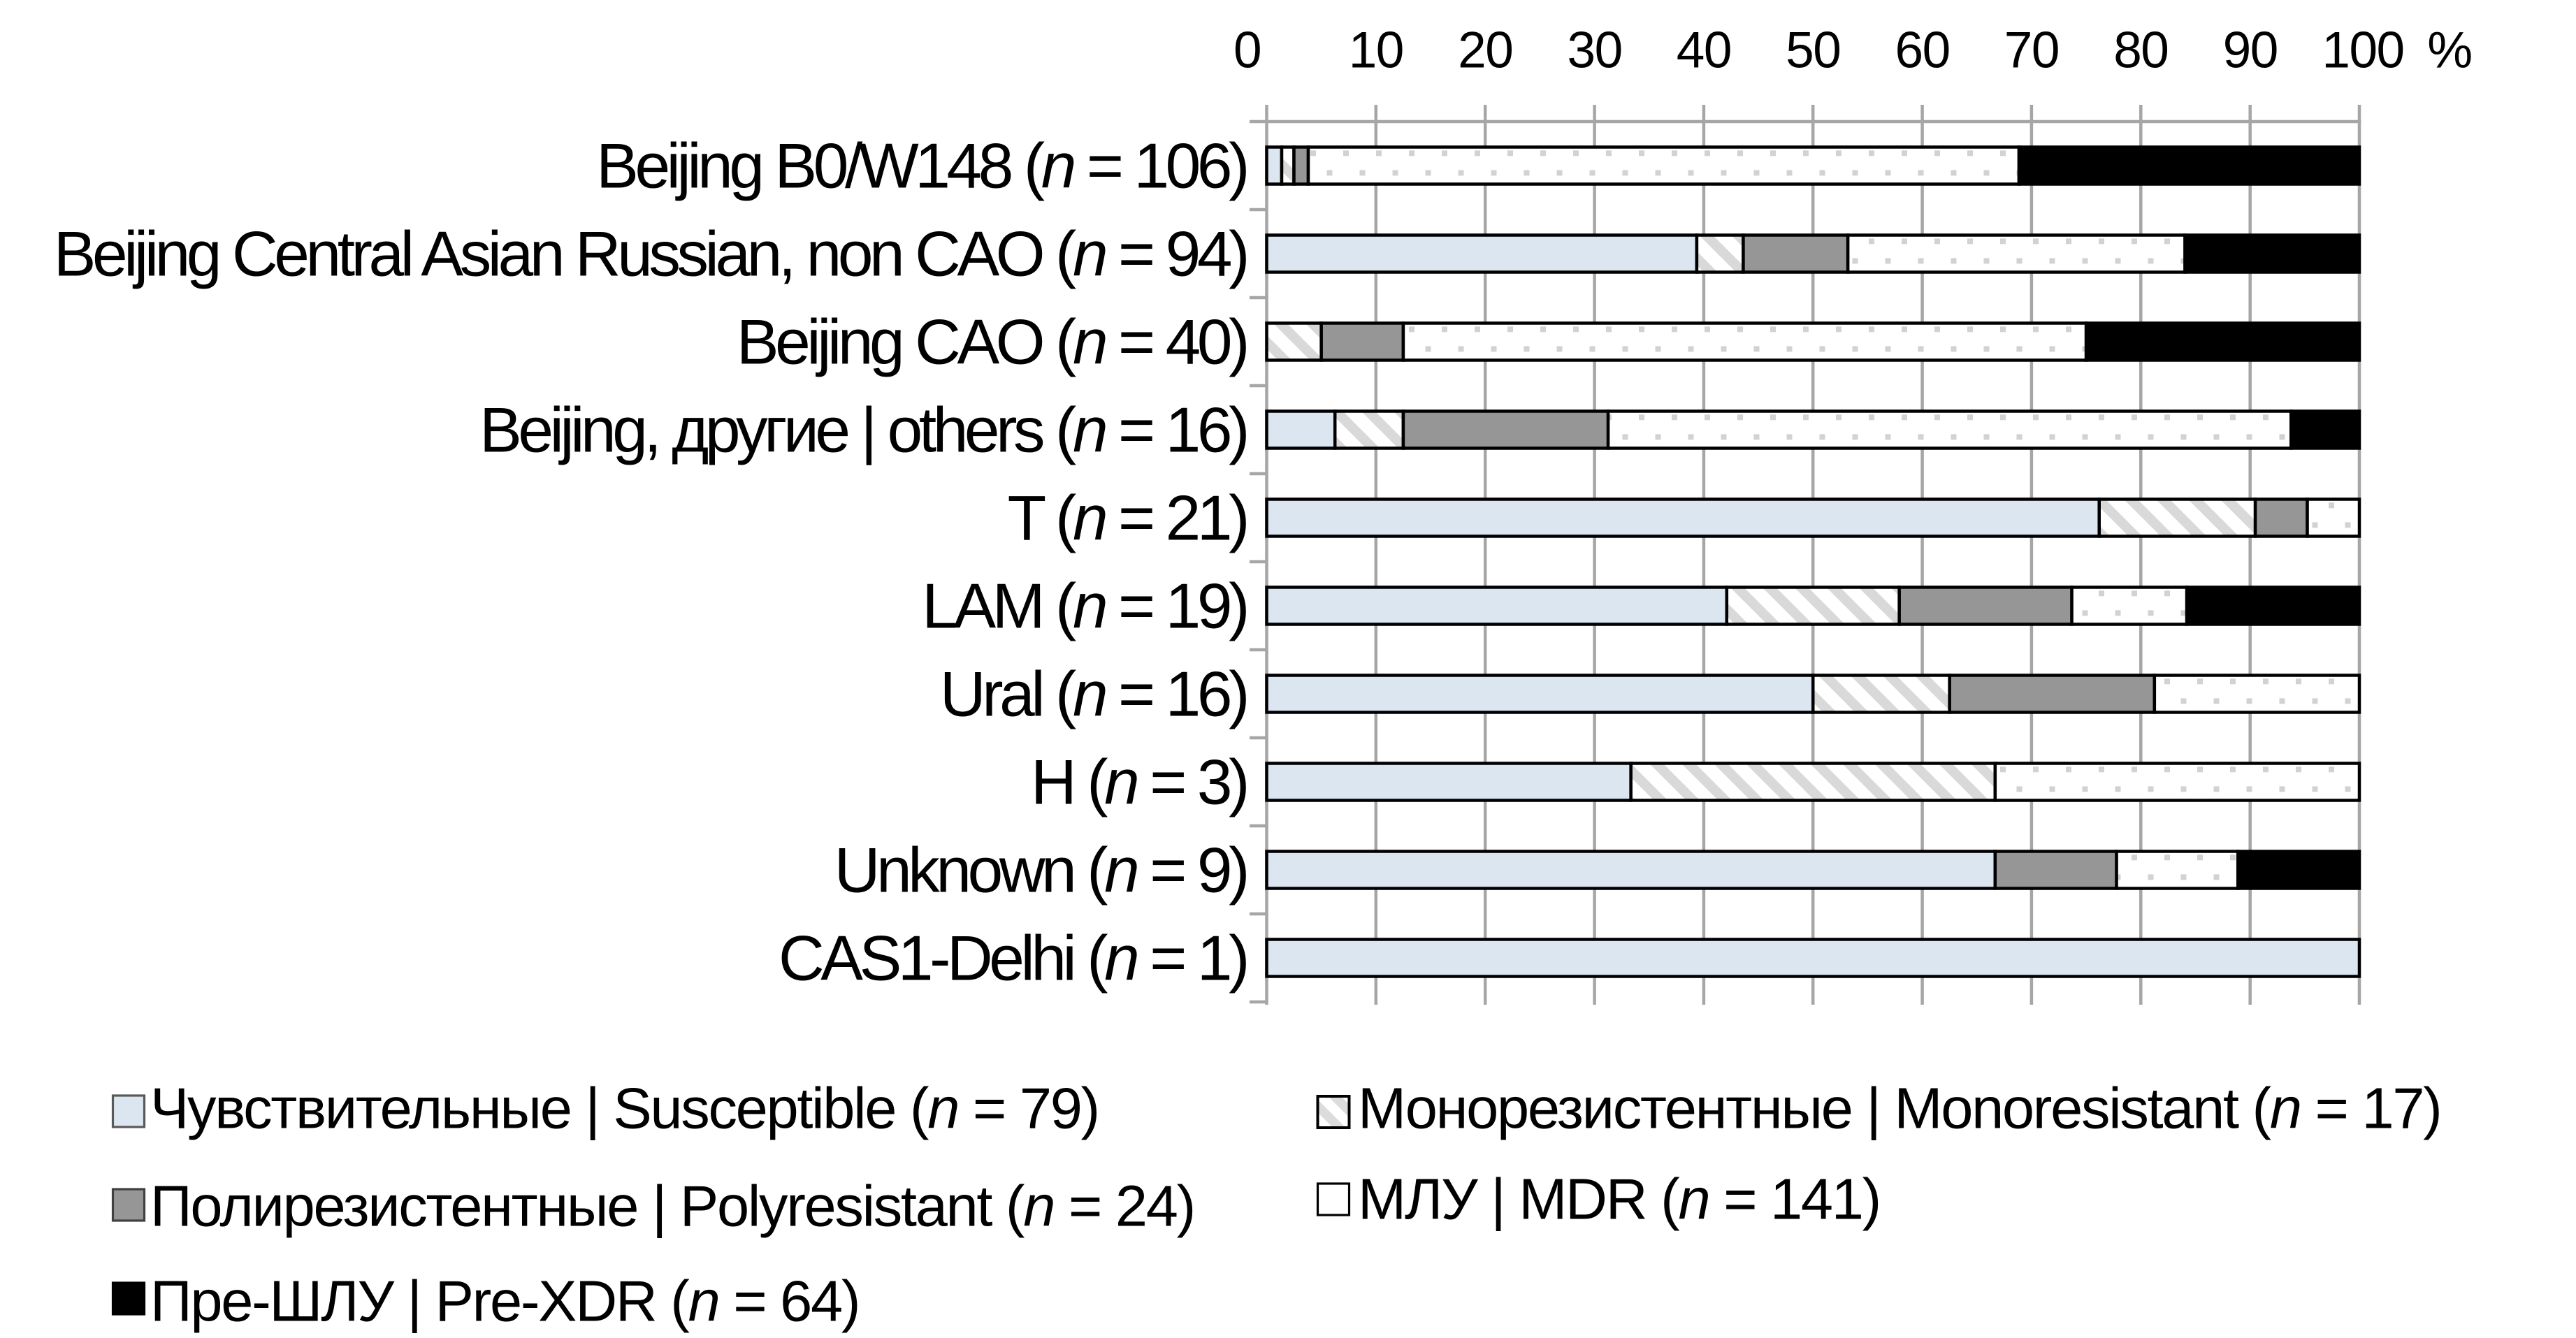  What do you see at coordinates (1084, 606) in the screenshot?
I see `svg-text: LAM (n = 19)` at bounding box center [1084, 606].